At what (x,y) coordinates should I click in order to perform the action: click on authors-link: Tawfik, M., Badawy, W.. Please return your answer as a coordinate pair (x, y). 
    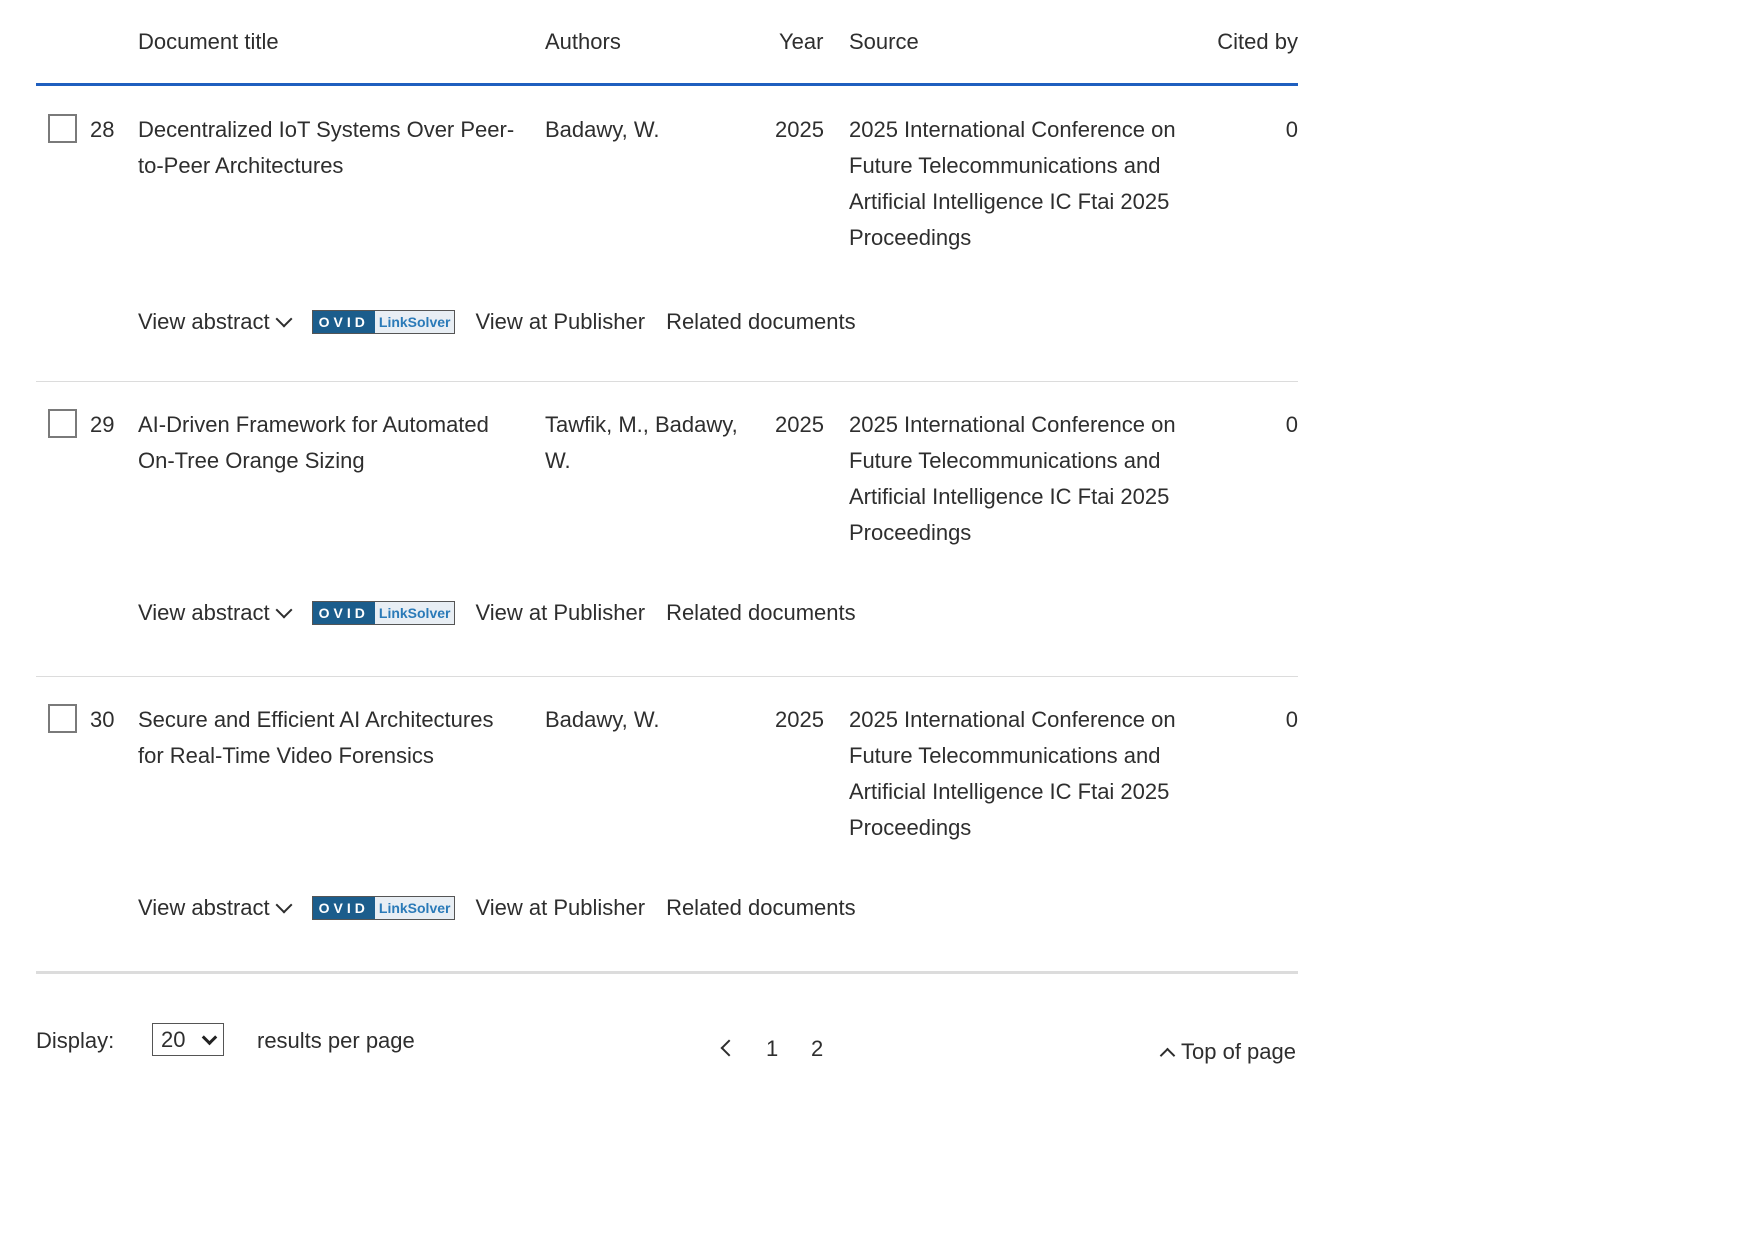
    Looking at the image, I should click on (641, 442).